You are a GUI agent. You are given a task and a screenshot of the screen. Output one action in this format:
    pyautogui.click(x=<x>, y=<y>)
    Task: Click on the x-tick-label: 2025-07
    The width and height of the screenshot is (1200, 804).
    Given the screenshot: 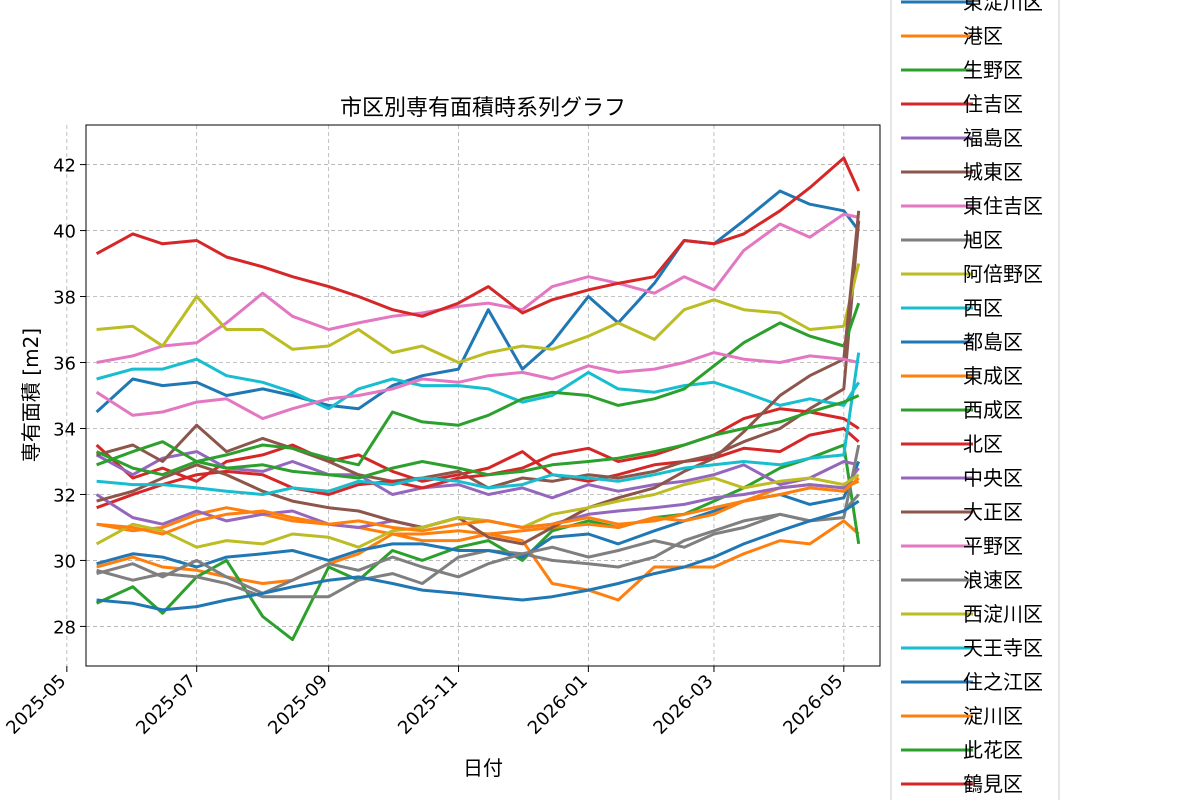 What is the action you would take?
    pyautogui.click(x=166, y=705)
    